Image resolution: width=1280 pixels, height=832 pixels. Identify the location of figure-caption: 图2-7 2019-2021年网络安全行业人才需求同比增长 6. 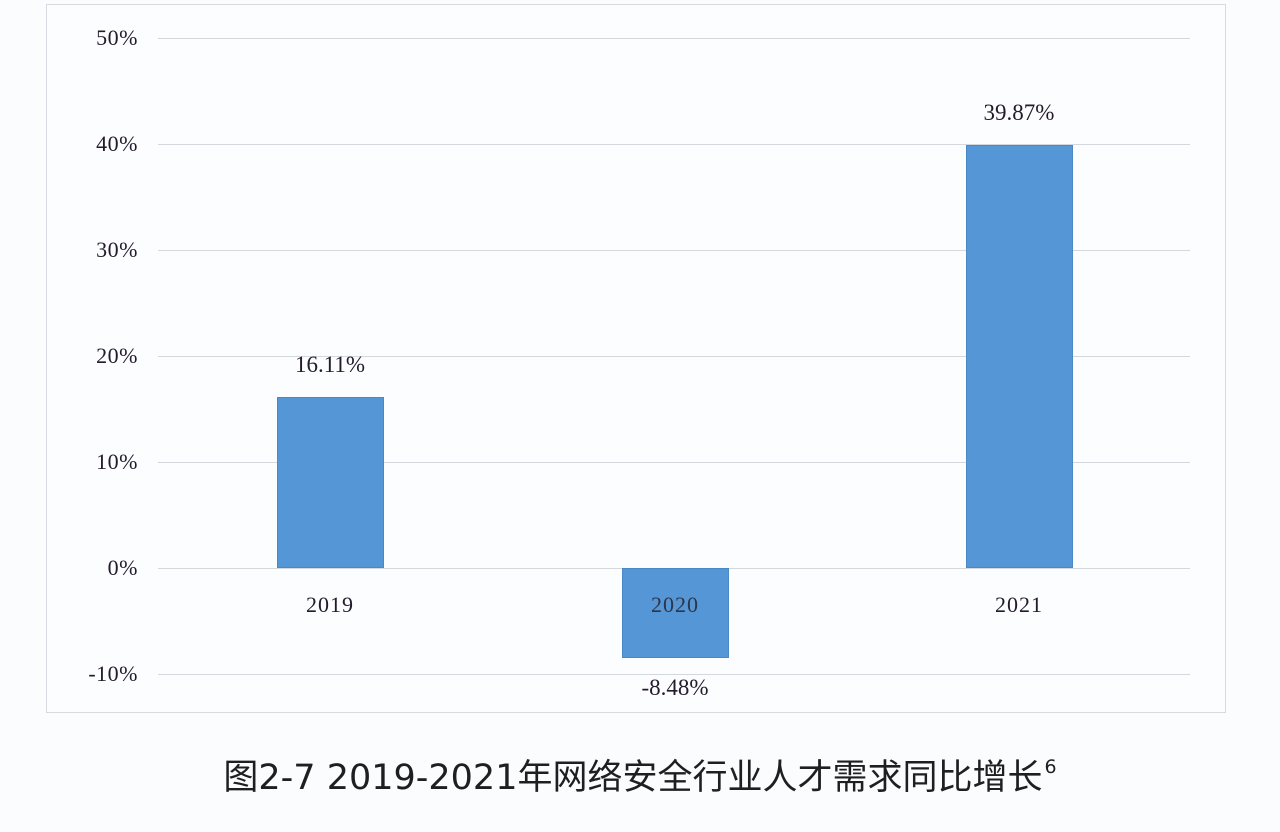
(640, 772).